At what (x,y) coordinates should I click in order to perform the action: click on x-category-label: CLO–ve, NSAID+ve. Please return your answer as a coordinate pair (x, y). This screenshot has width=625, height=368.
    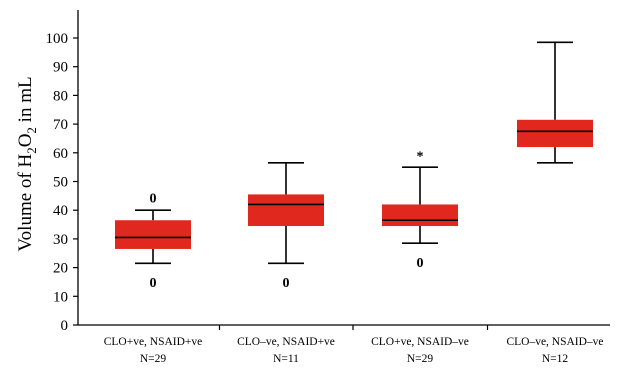
    Looking at the image, I should click on (286, 342).